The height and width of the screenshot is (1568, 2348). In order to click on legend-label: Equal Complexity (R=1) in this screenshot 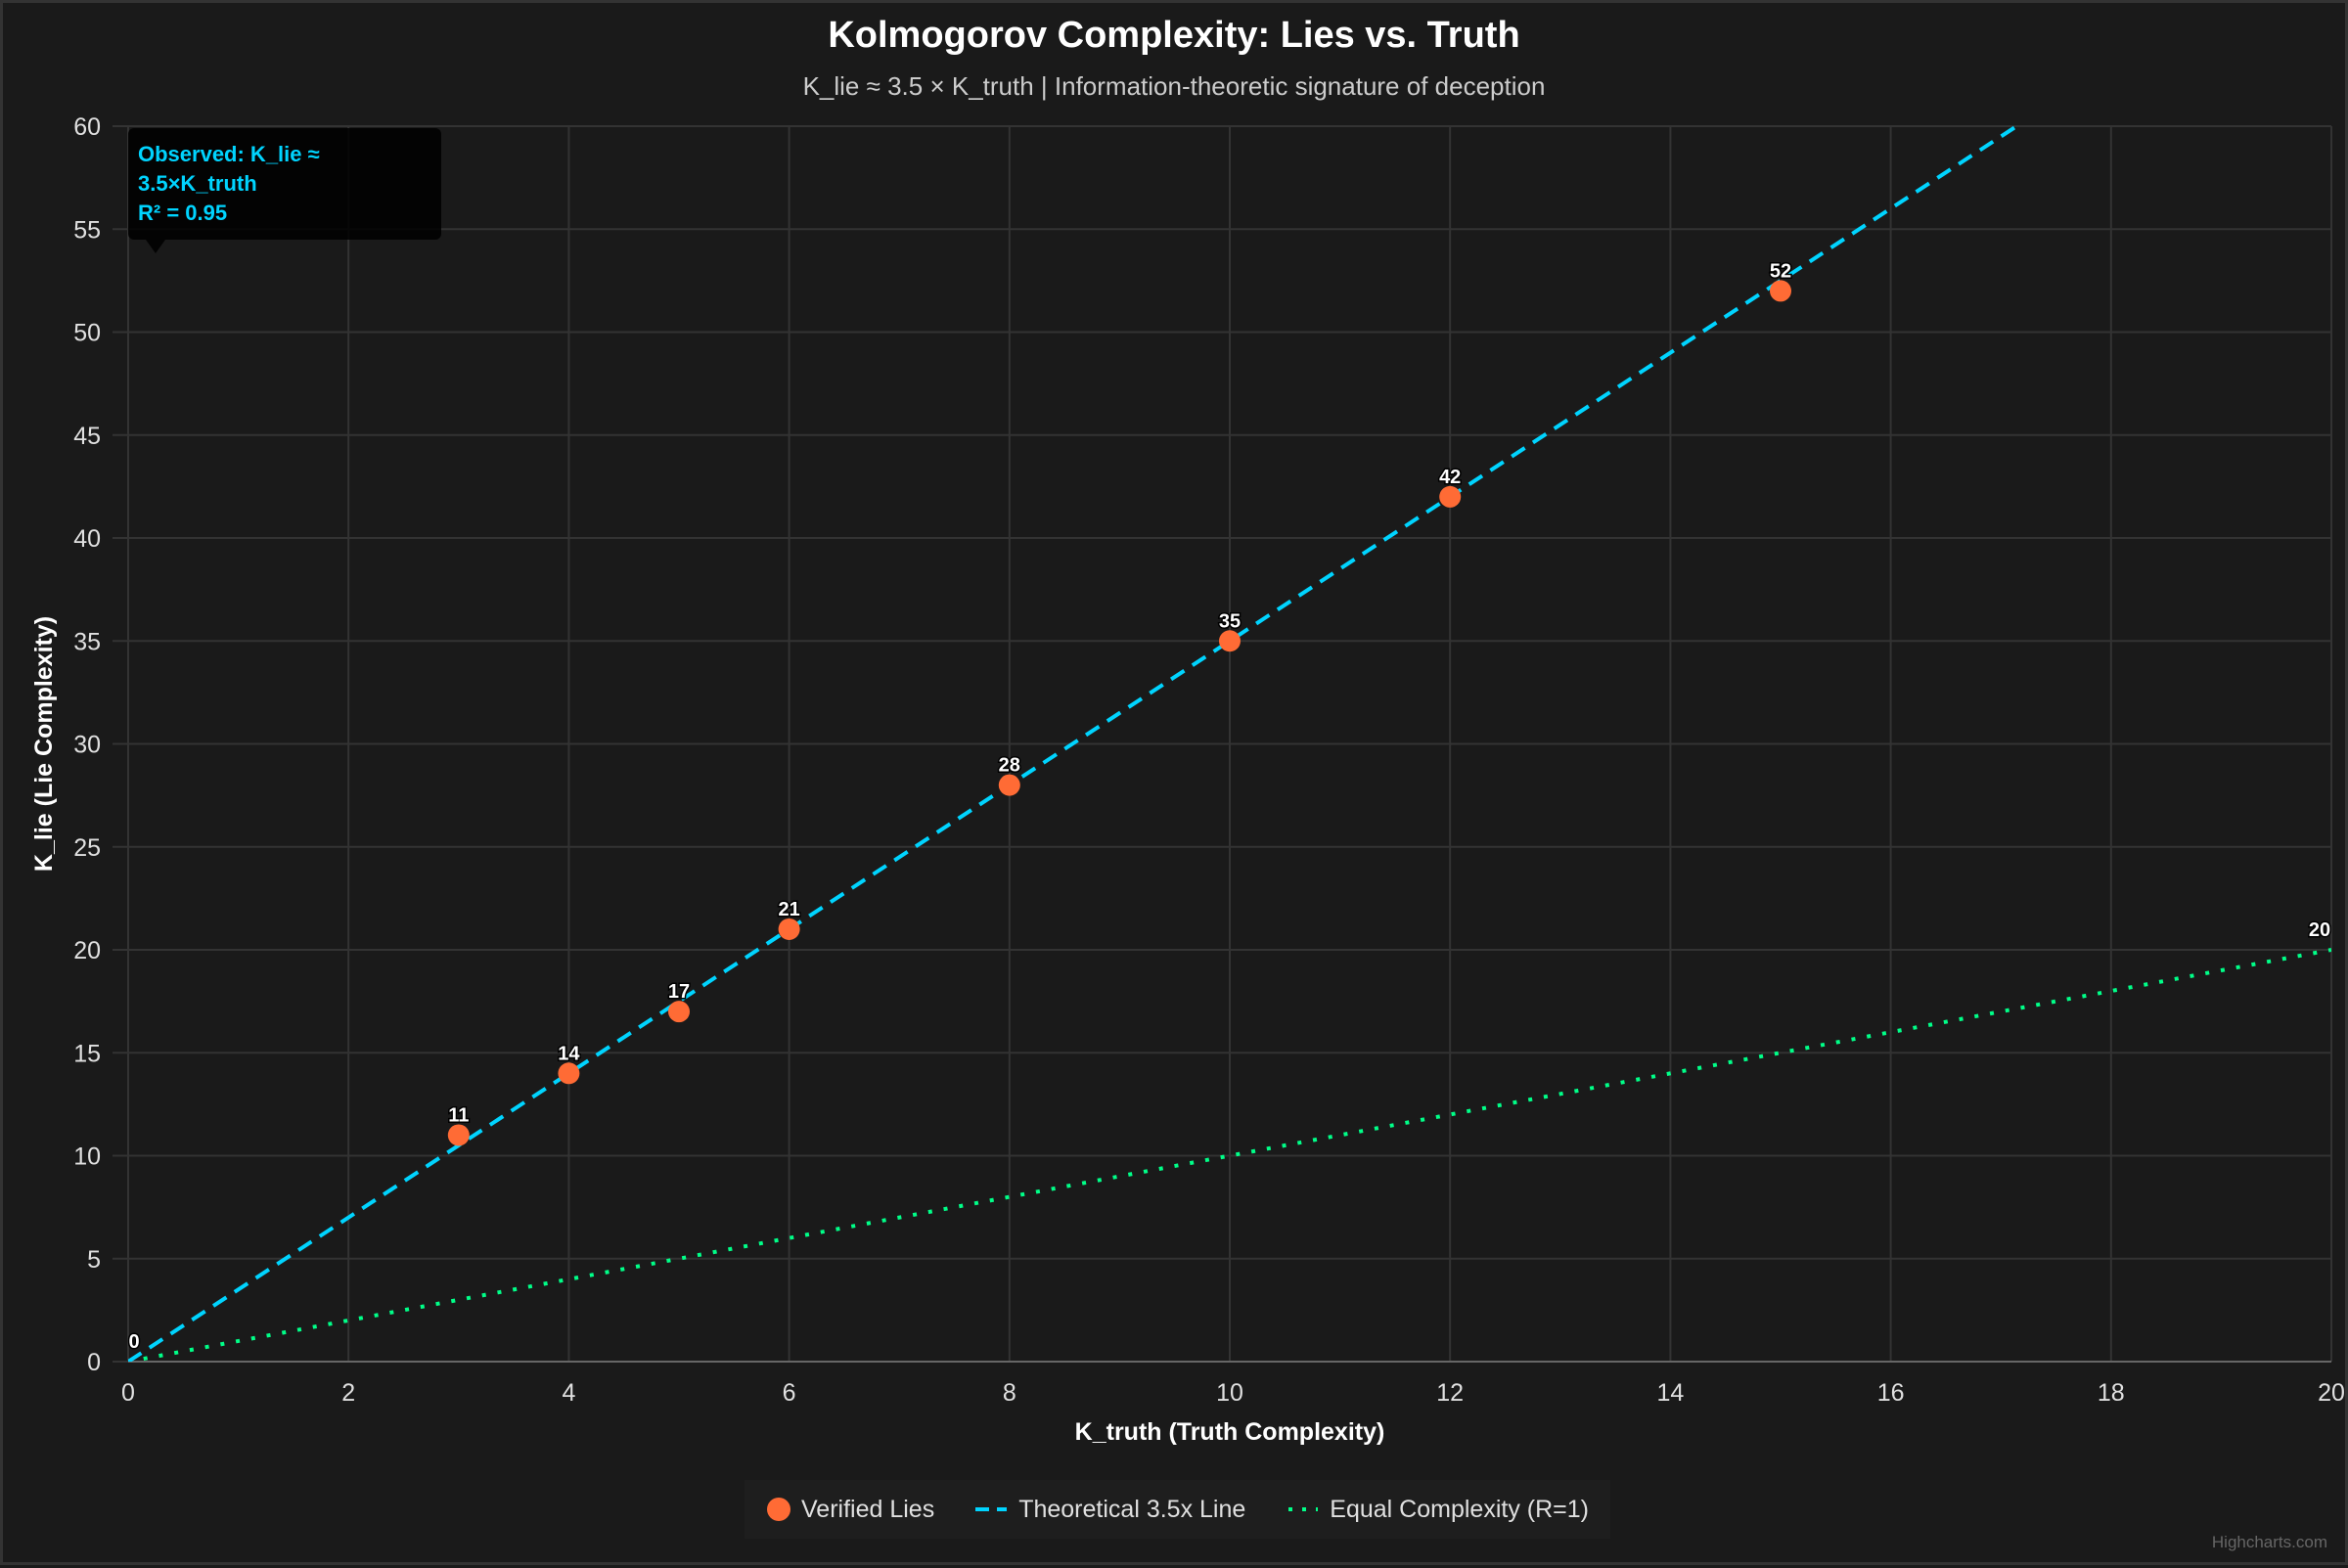, I will do `click(1459, 1509)`.